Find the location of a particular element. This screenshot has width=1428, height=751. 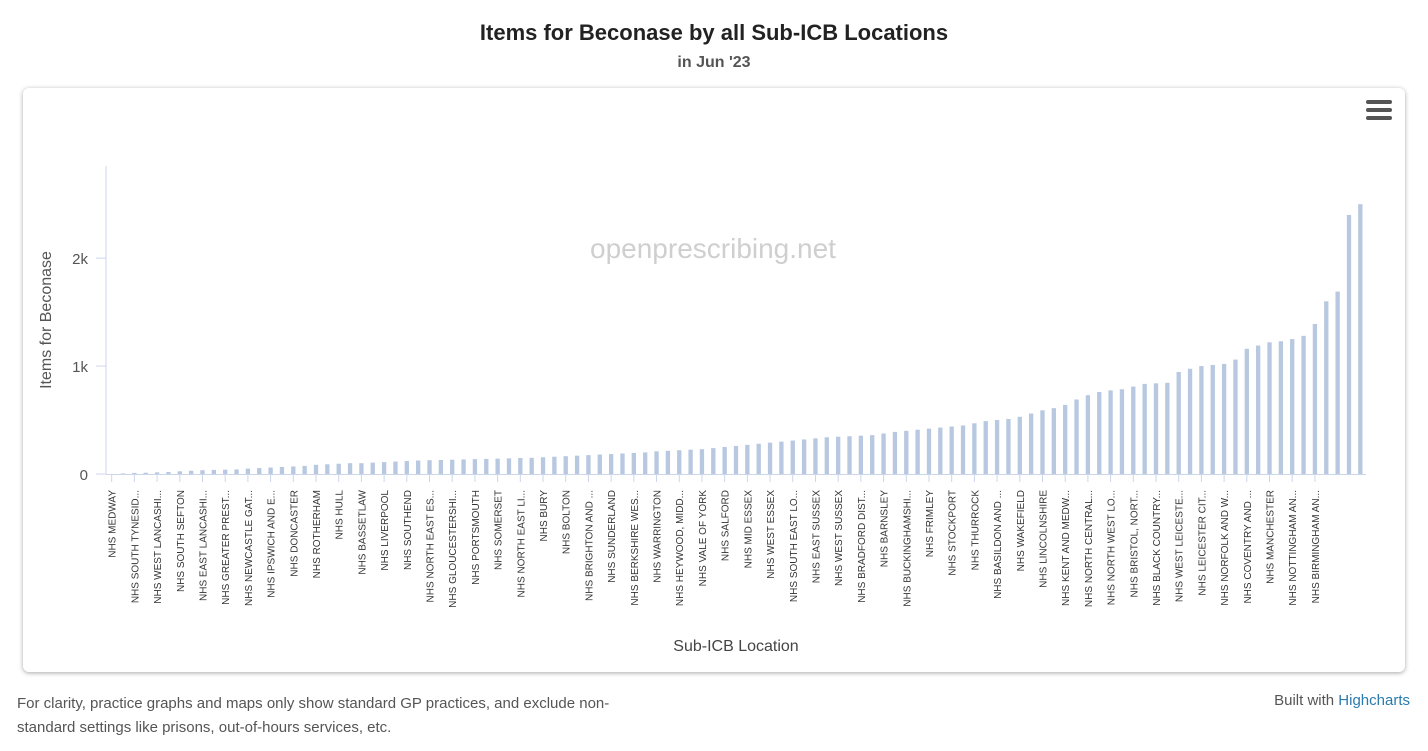

chart-menu-button is located at coordinates (1379, 111).